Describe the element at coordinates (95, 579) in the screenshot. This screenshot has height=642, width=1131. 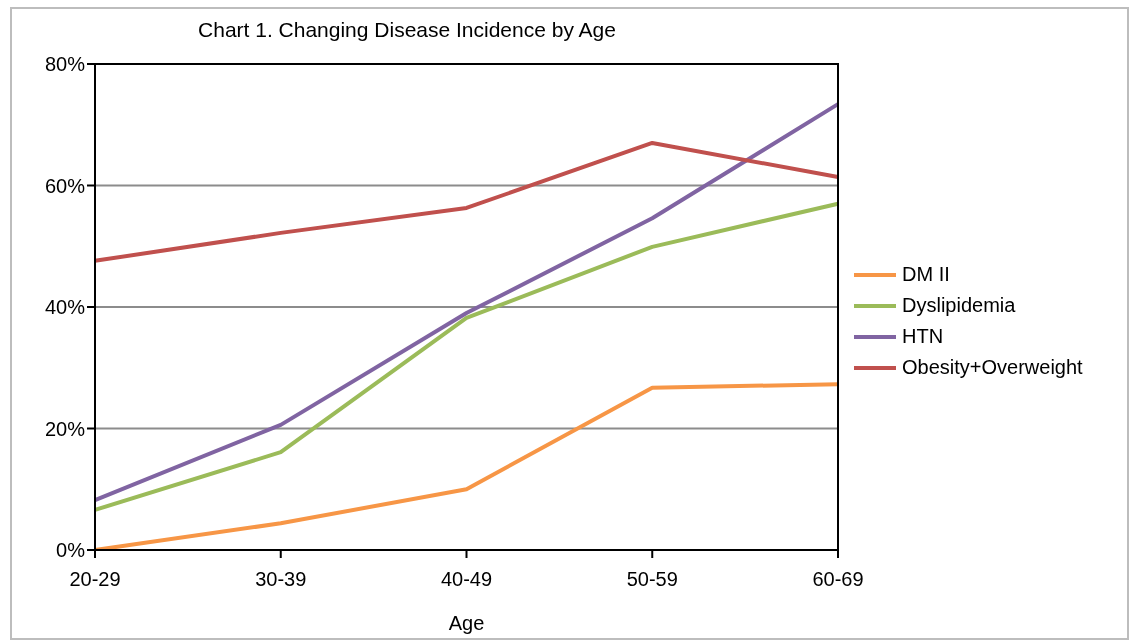
I see `x-tick-label: 20-29` at that location.